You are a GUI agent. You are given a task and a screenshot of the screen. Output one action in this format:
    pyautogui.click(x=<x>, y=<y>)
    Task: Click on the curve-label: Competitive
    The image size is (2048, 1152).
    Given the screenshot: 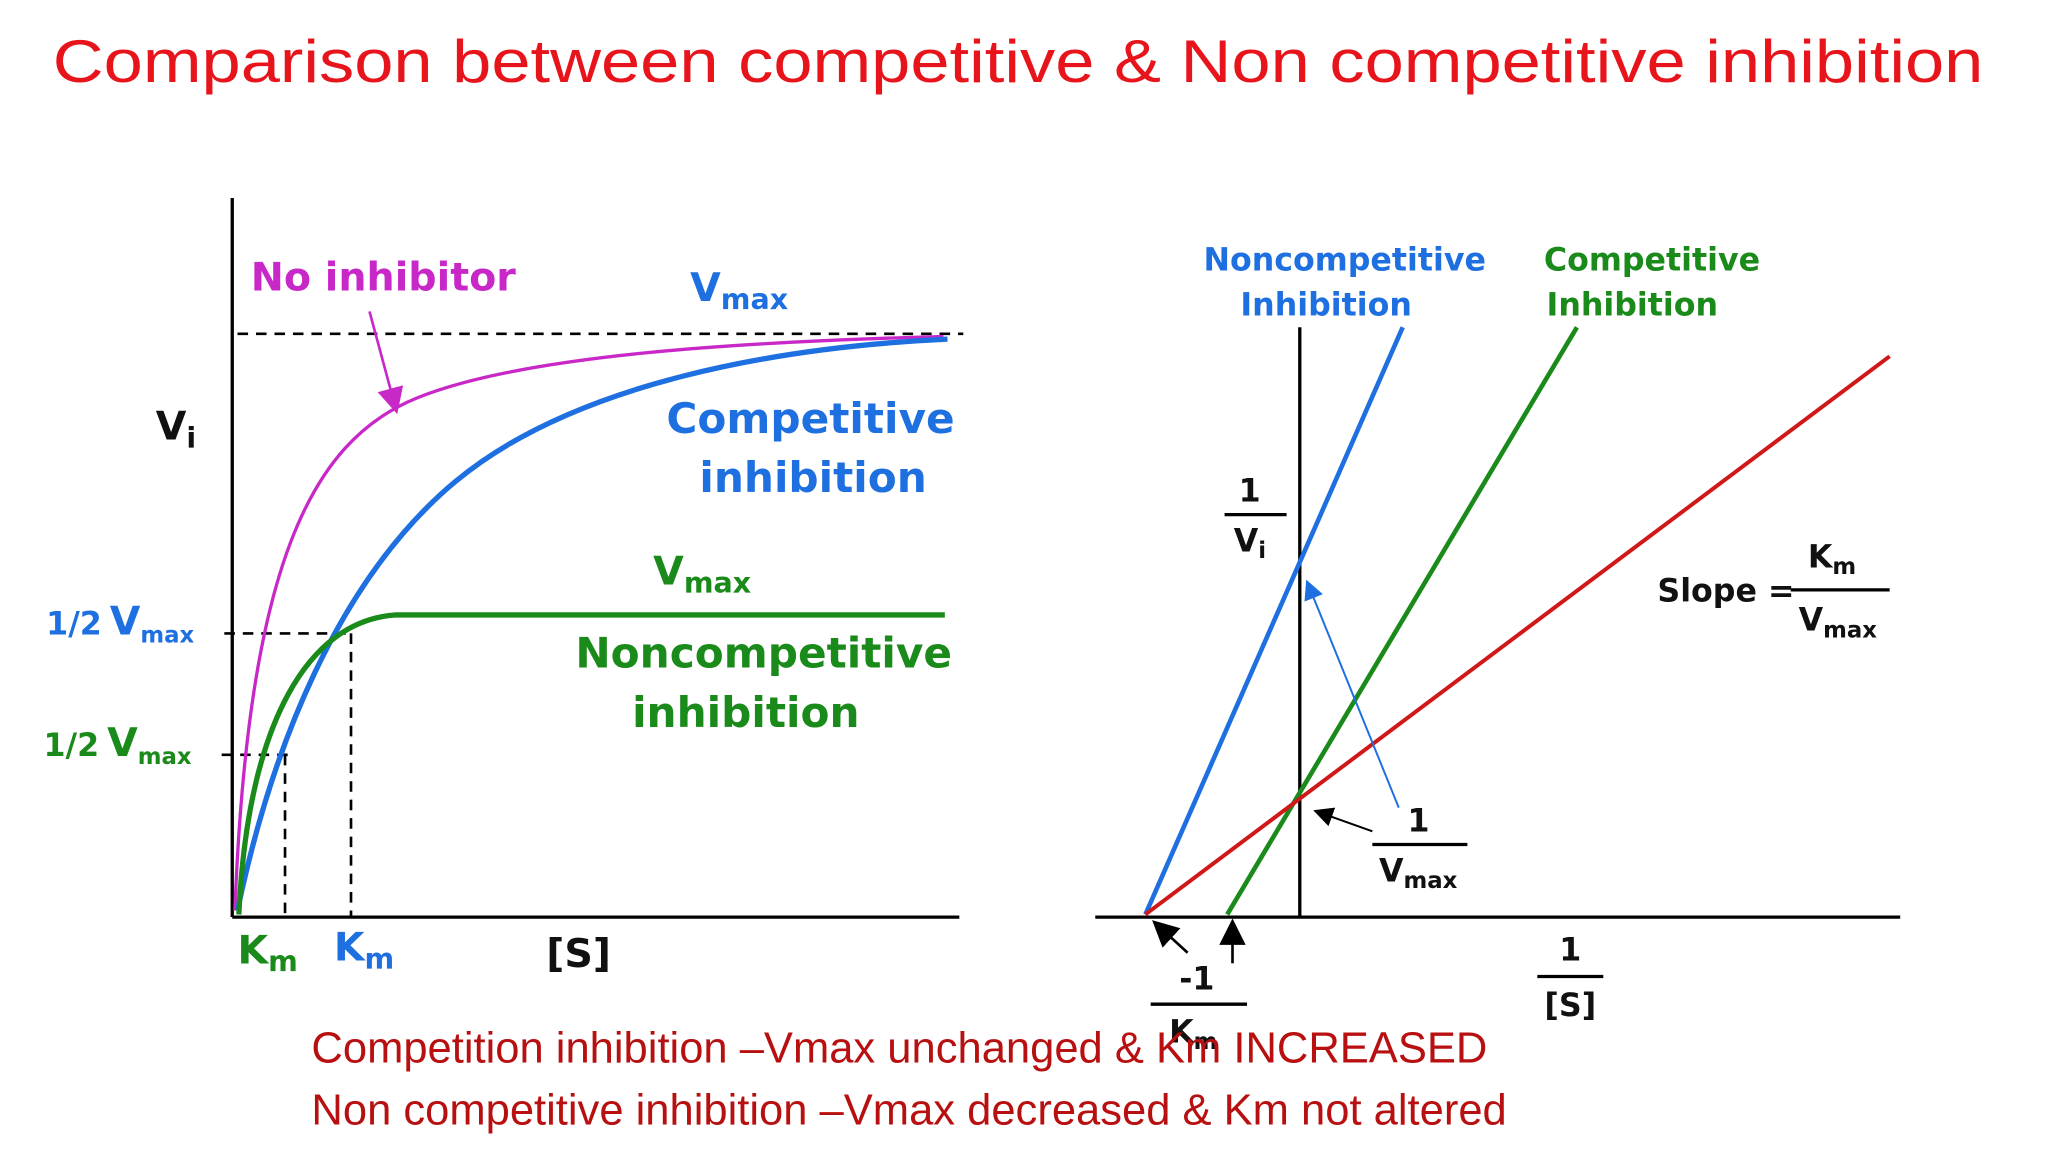 What is the action you would take?
    pyautogui.click(x=810, y=418)
    